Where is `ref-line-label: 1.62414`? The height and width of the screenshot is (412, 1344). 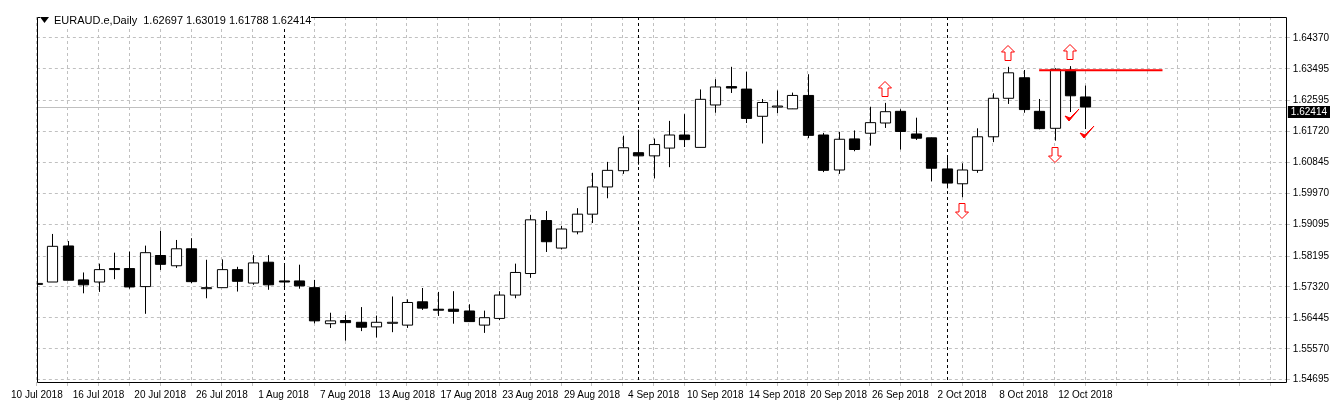
ref-line-label: 1.62414 is located at coordinates (1309, 111).